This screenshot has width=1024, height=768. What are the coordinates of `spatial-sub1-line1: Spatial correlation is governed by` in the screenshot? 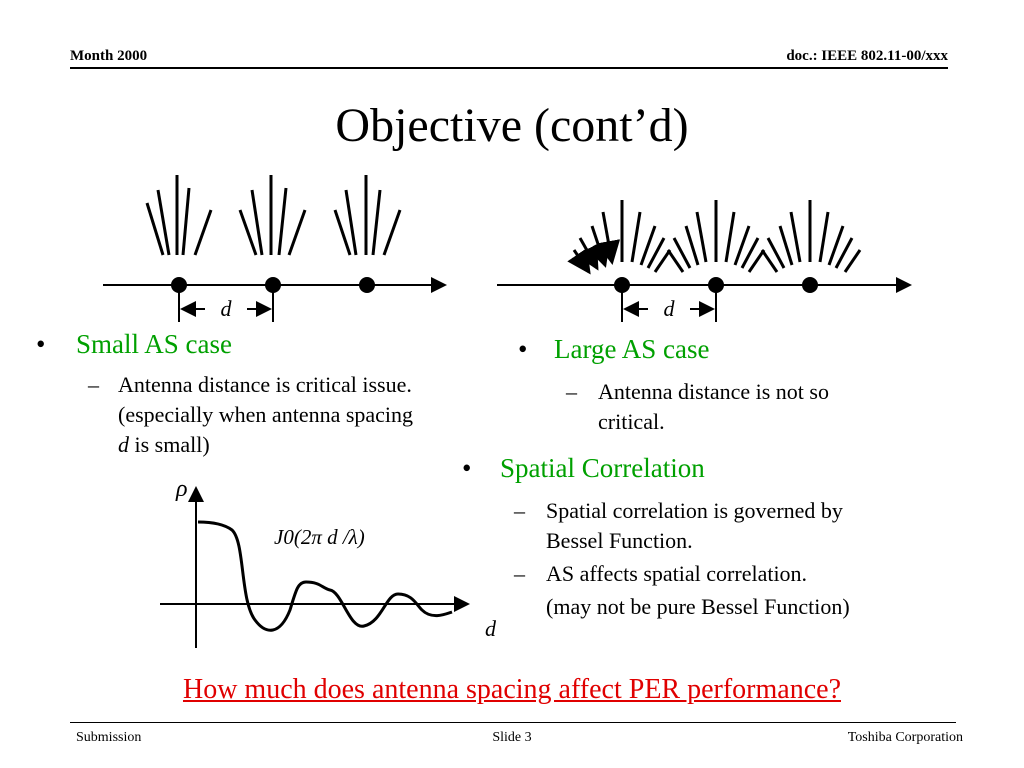 It's located at (694, 510).